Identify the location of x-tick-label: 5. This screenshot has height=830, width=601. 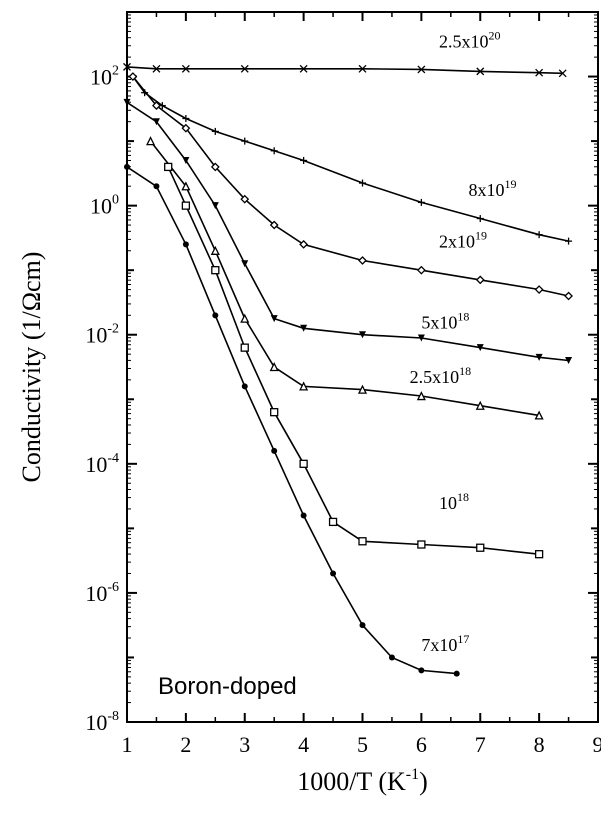
(362, 744).